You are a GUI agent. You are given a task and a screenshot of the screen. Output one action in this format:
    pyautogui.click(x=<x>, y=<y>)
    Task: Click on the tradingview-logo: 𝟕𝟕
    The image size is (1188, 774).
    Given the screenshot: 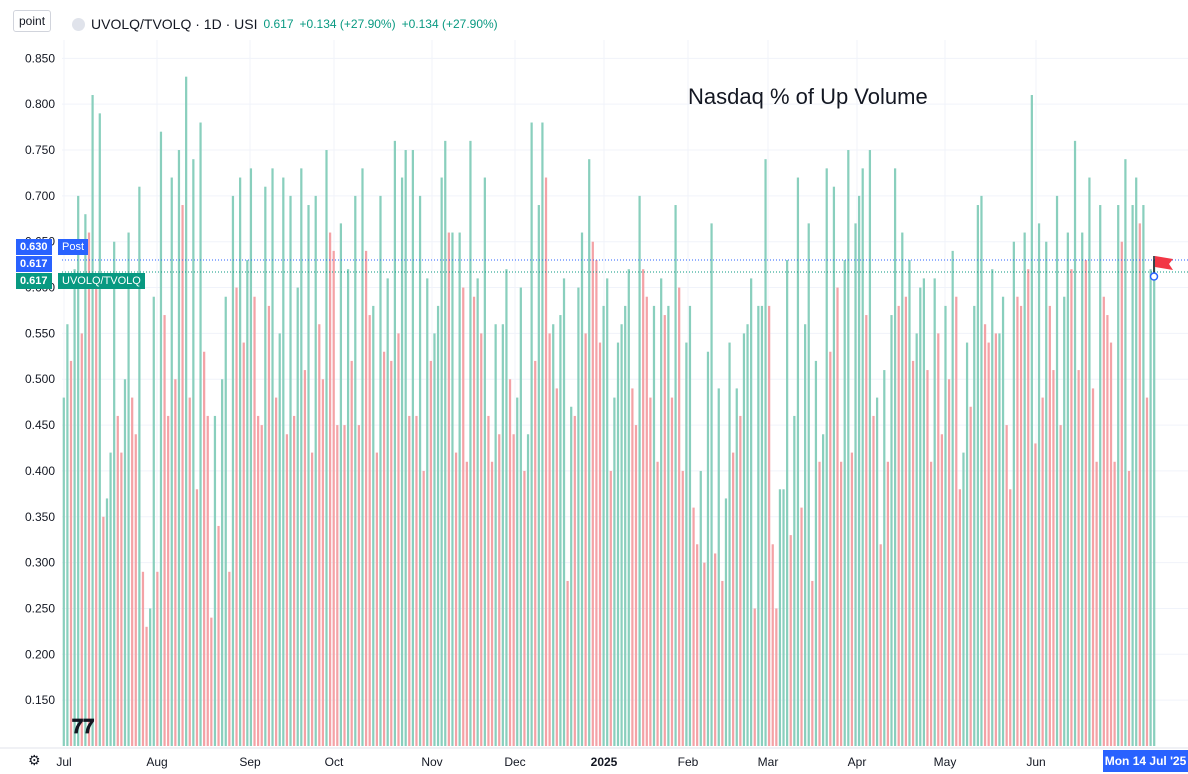 What is the action you would take?
    pyautogui.click(x=83, y=727)
    